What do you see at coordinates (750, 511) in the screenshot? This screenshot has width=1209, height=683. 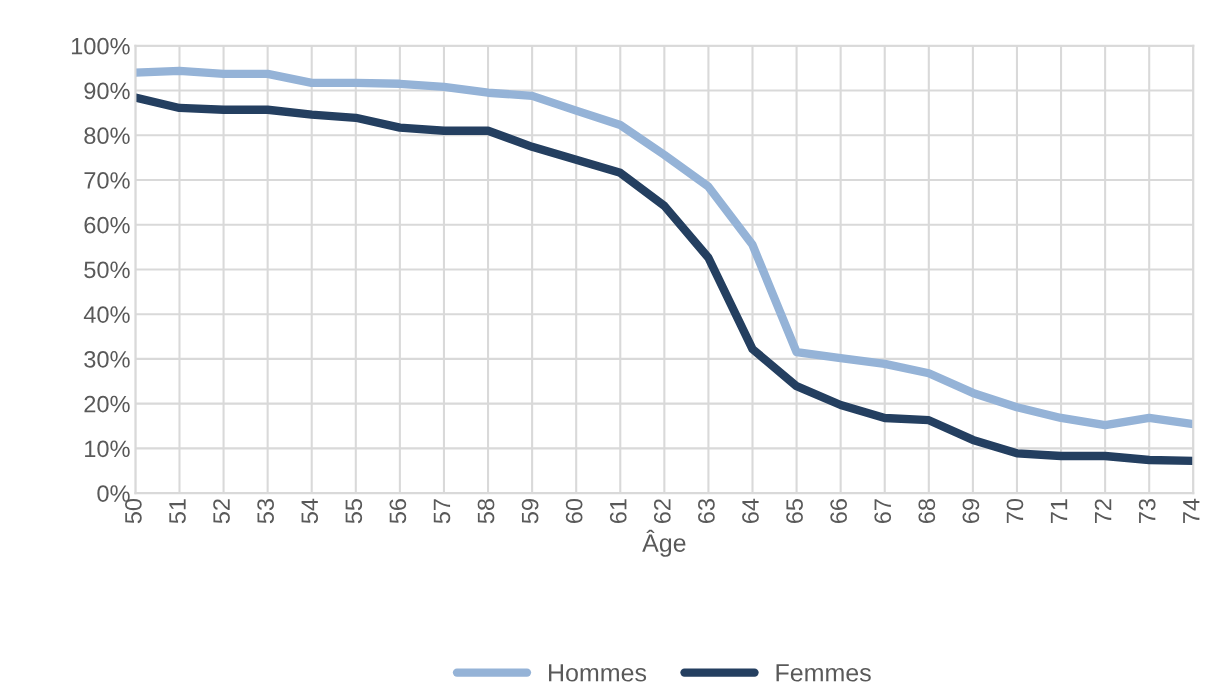 I see `x-tick-label: 64` at bounding box center [750, 511].